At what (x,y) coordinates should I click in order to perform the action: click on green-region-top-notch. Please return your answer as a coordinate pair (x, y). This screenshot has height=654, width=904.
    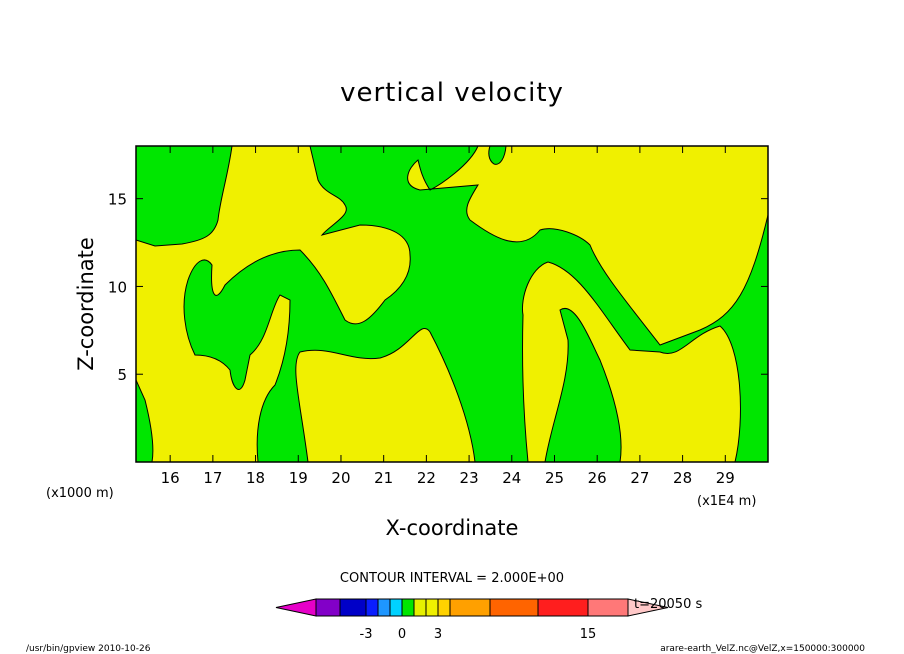
    Looking at the image, I should click on (497, 155).